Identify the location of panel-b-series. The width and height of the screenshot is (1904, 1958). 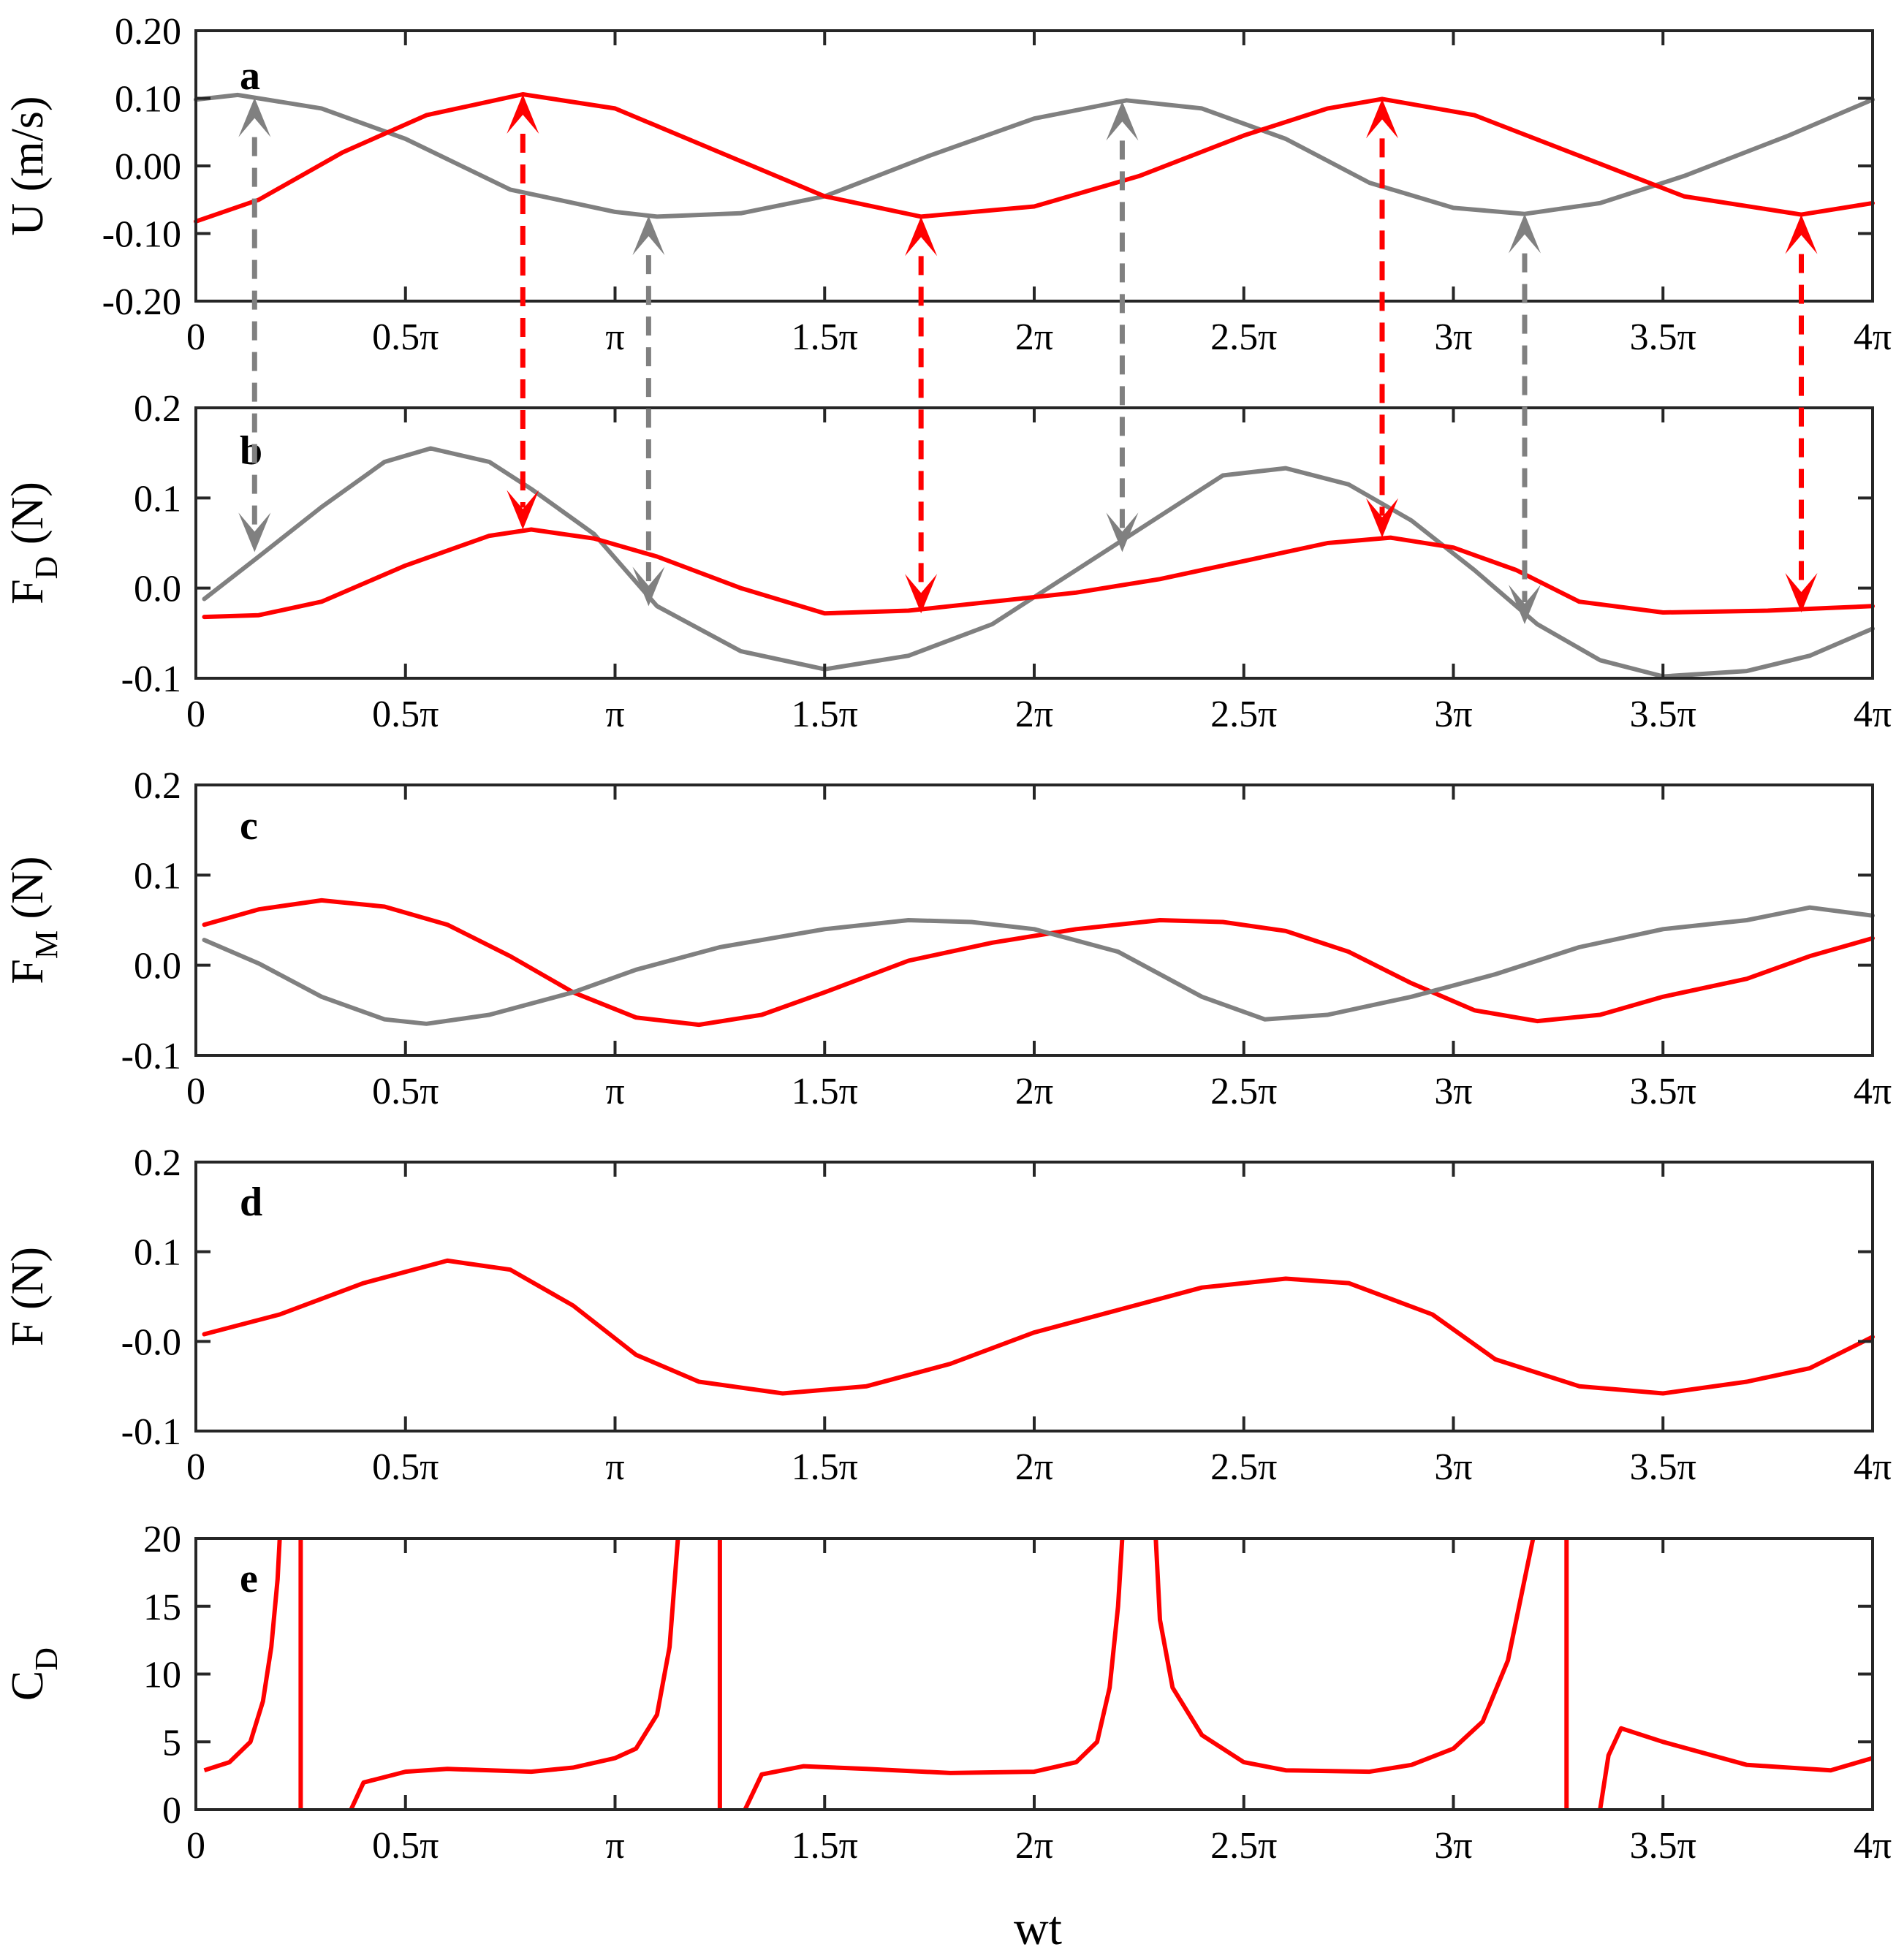
(1038, 562).